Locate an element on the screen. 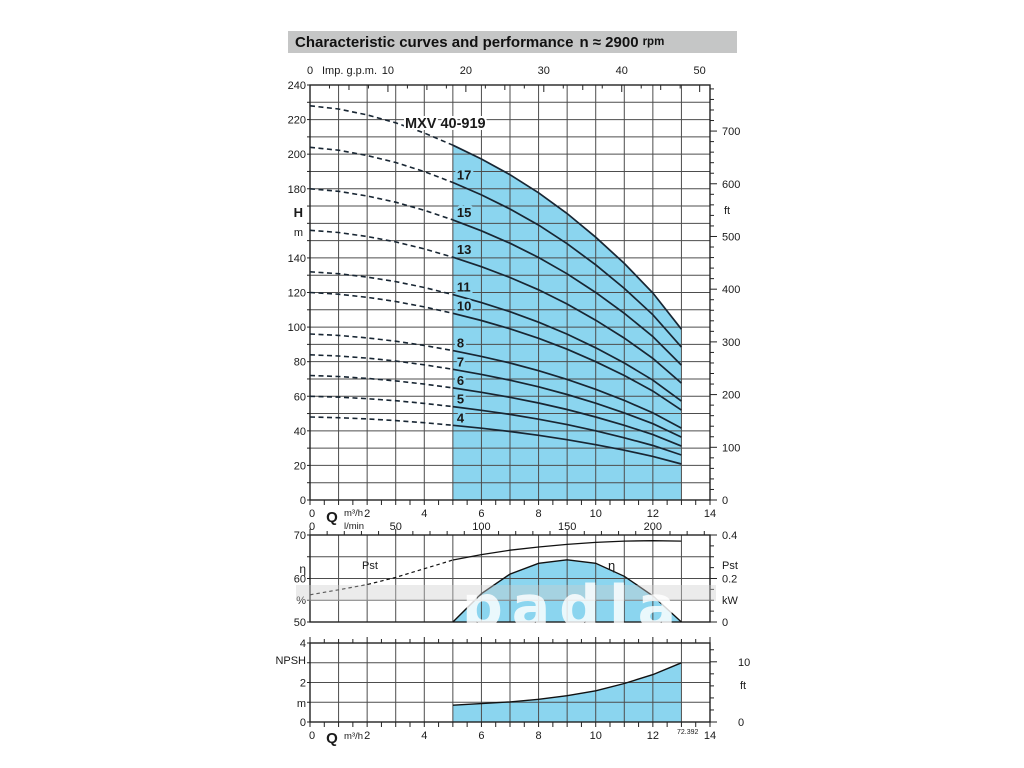 The height and width of the screenshot is (768, 1024). npsh-tick-label: 0 is located at coordinates (303, 723).